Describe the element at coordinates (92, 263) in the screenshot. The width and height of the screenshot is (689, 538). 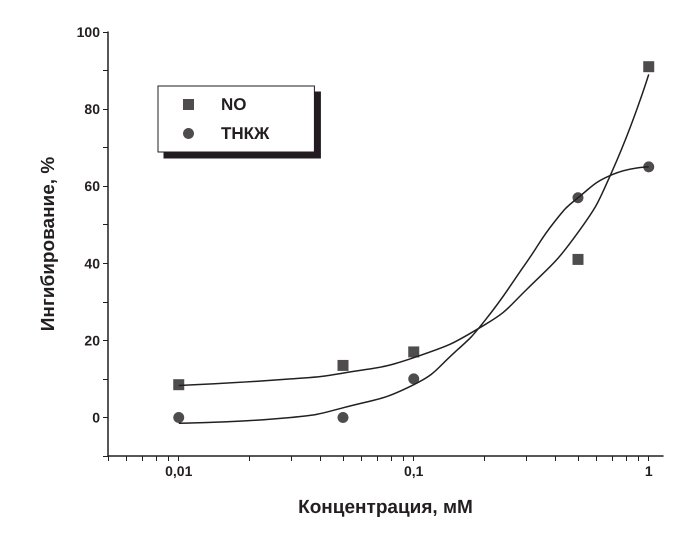
I see `y-tick-label: 40` at that location.